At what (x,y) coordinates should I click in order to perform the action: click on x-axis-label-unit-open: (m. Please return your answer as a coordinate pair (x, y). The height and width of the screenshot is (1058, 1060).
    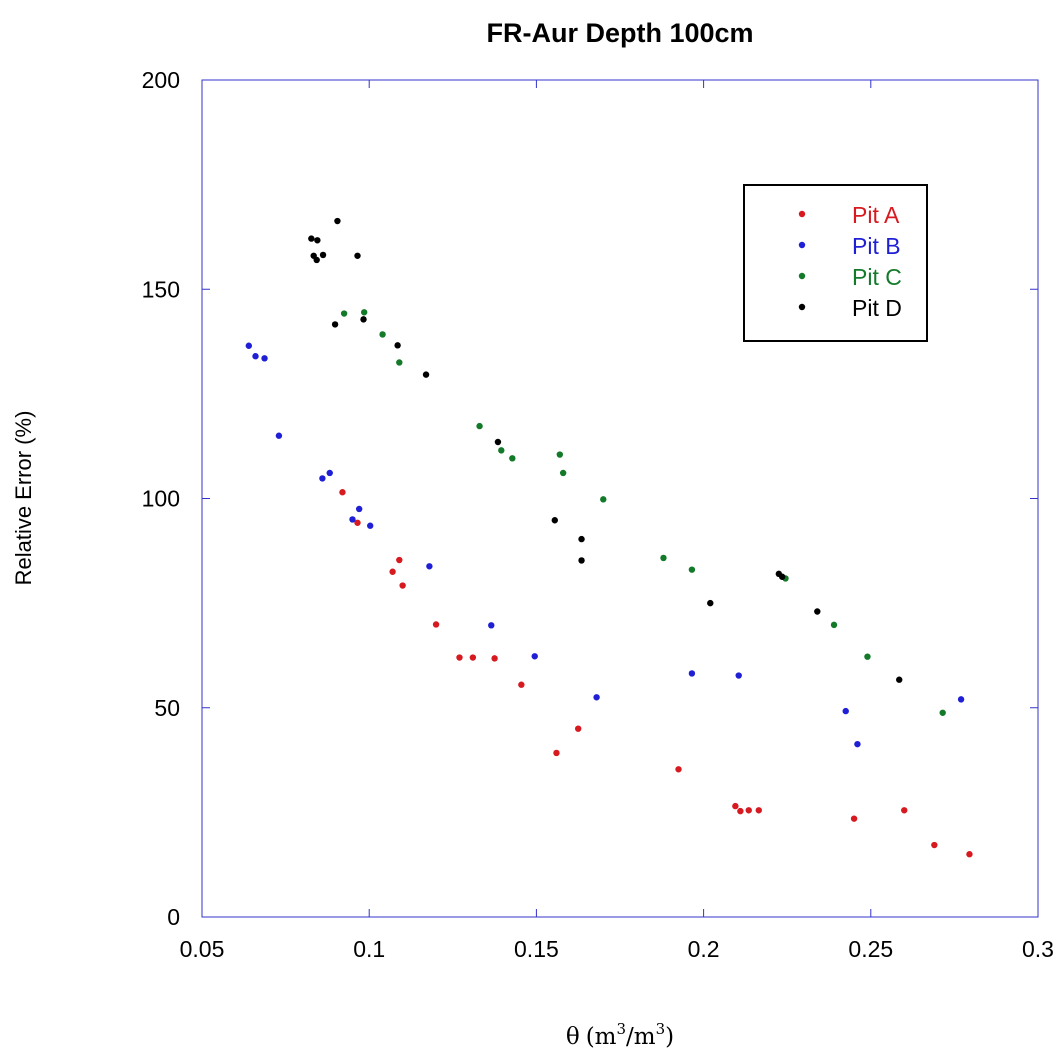
    Looking at the image, I should click on (601, 1037).